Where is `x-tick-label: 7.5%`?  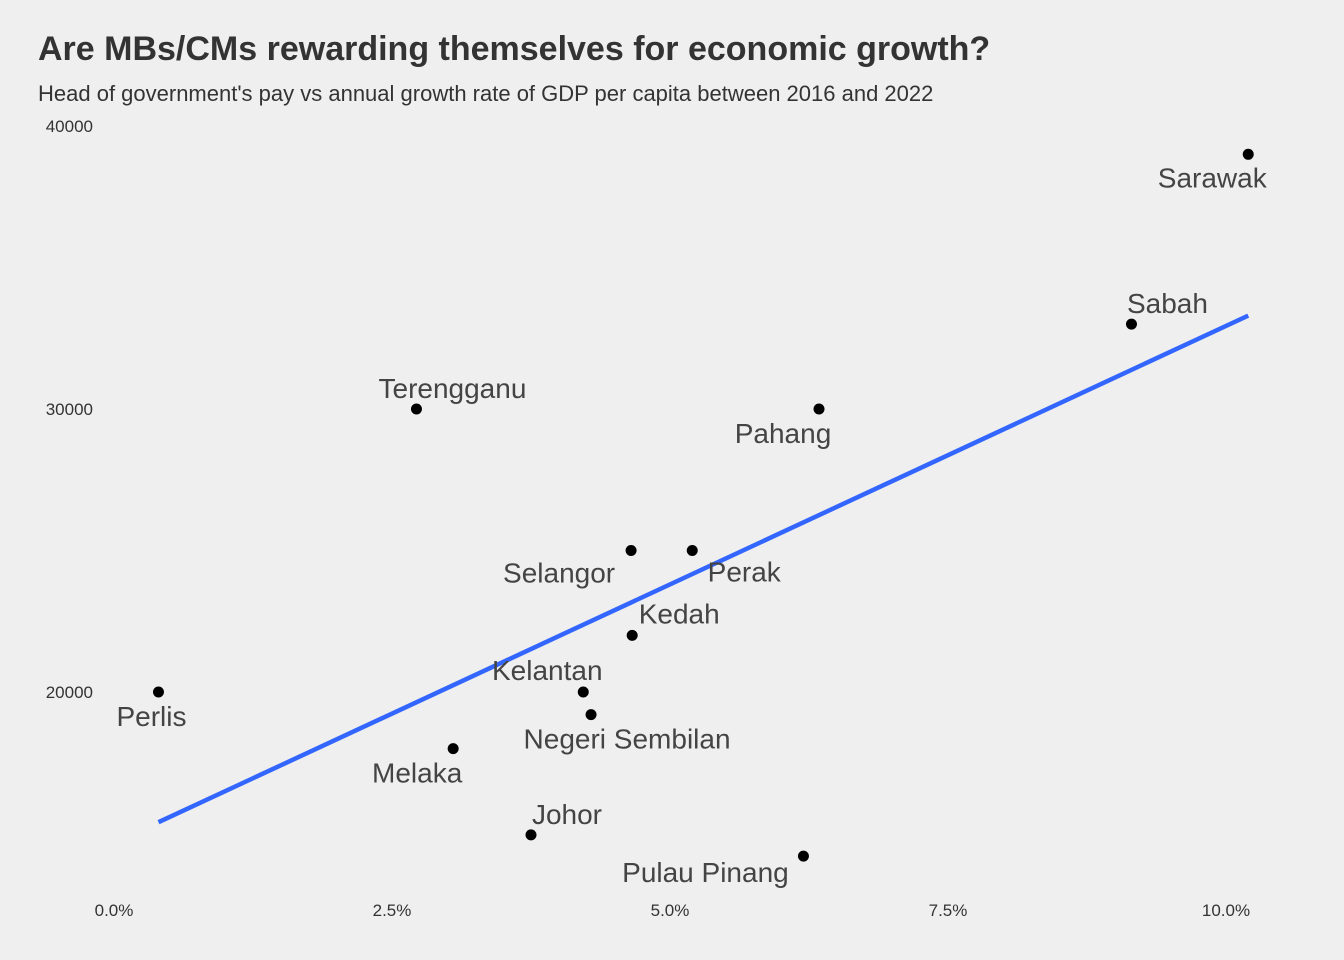
x-tick-label: 7.5% is located at coordinates (948, 910).